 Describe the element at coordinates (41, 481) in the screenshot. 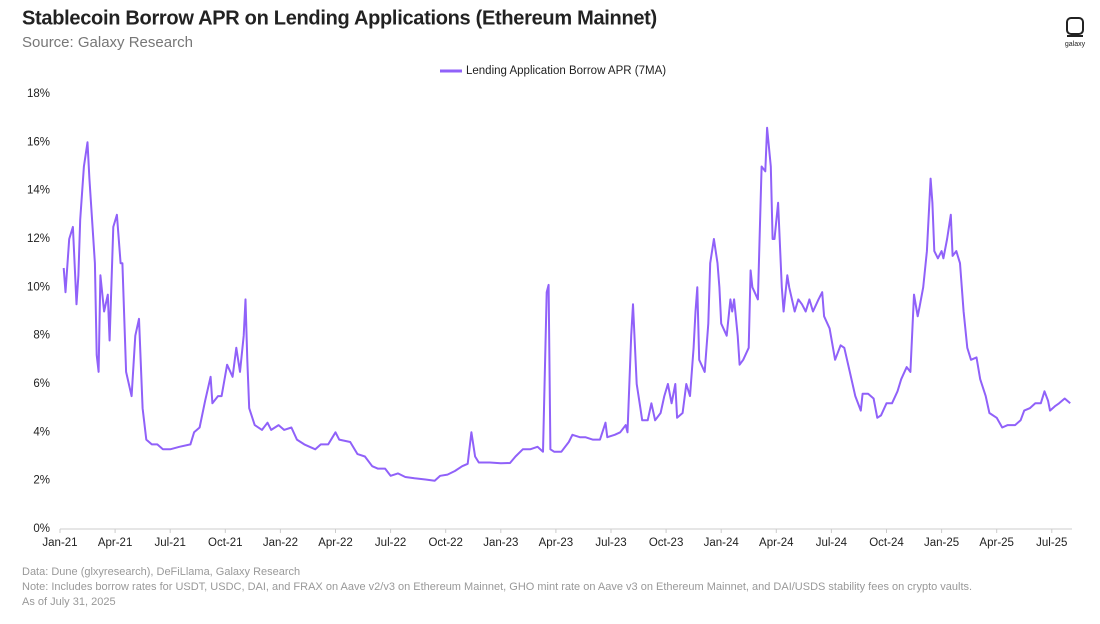

I see `y-tick-label: 2%` at that location.